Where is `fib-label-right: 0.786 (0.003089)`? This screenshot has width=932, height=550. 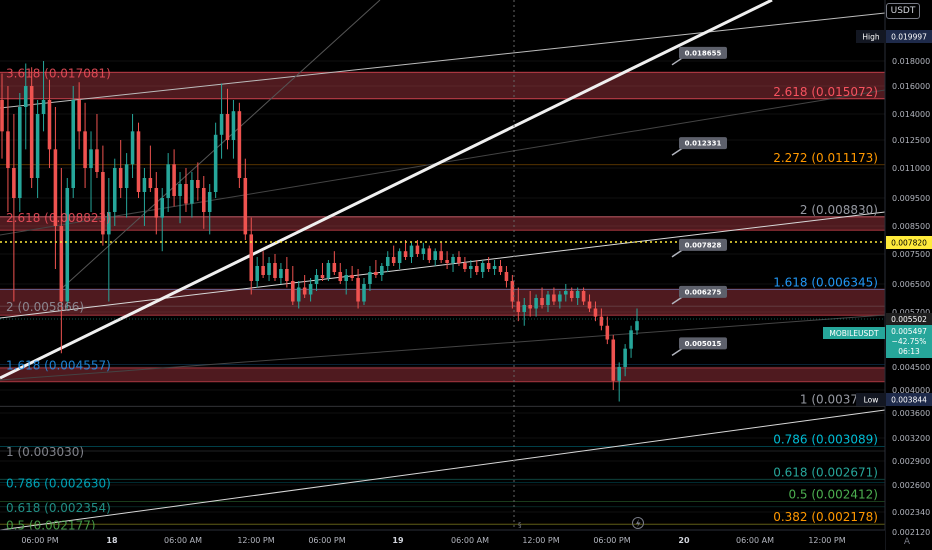
fib-label-right: 0.786 (0.003089) is located at coordinates (825, 440).